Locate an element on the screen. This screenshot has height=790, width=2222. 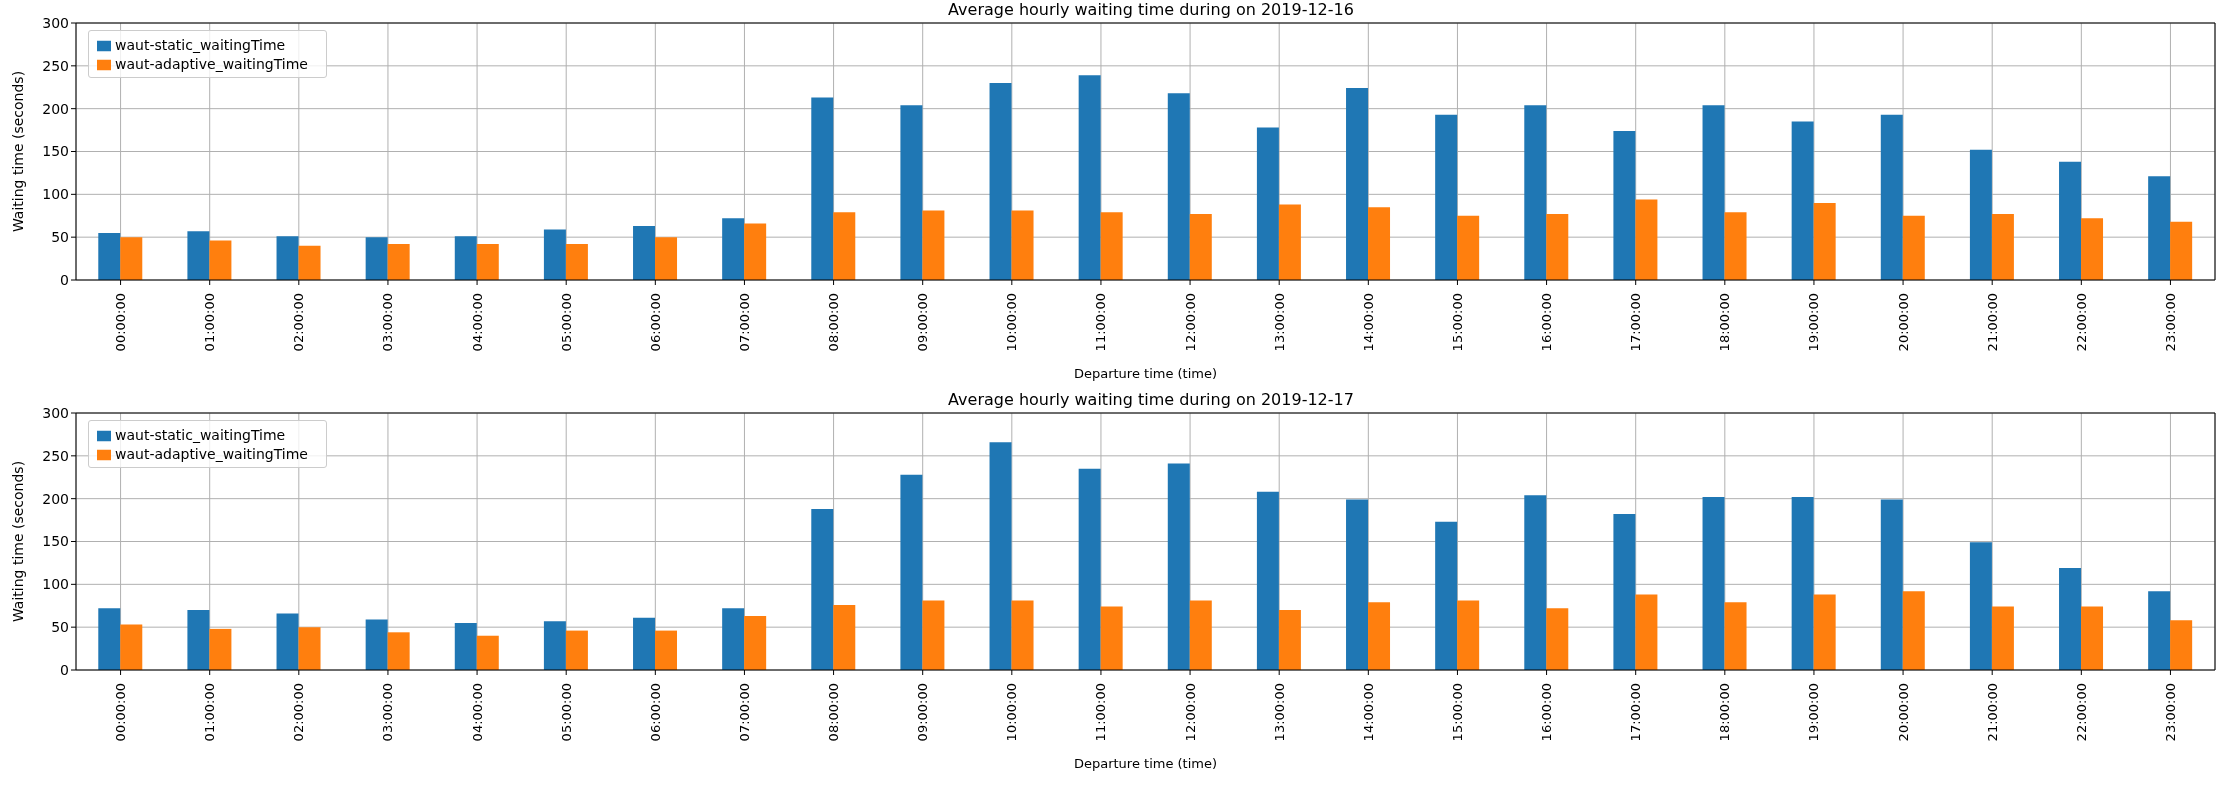
x-tick-label: 05:00:00 is located at coordinates (566, 322).